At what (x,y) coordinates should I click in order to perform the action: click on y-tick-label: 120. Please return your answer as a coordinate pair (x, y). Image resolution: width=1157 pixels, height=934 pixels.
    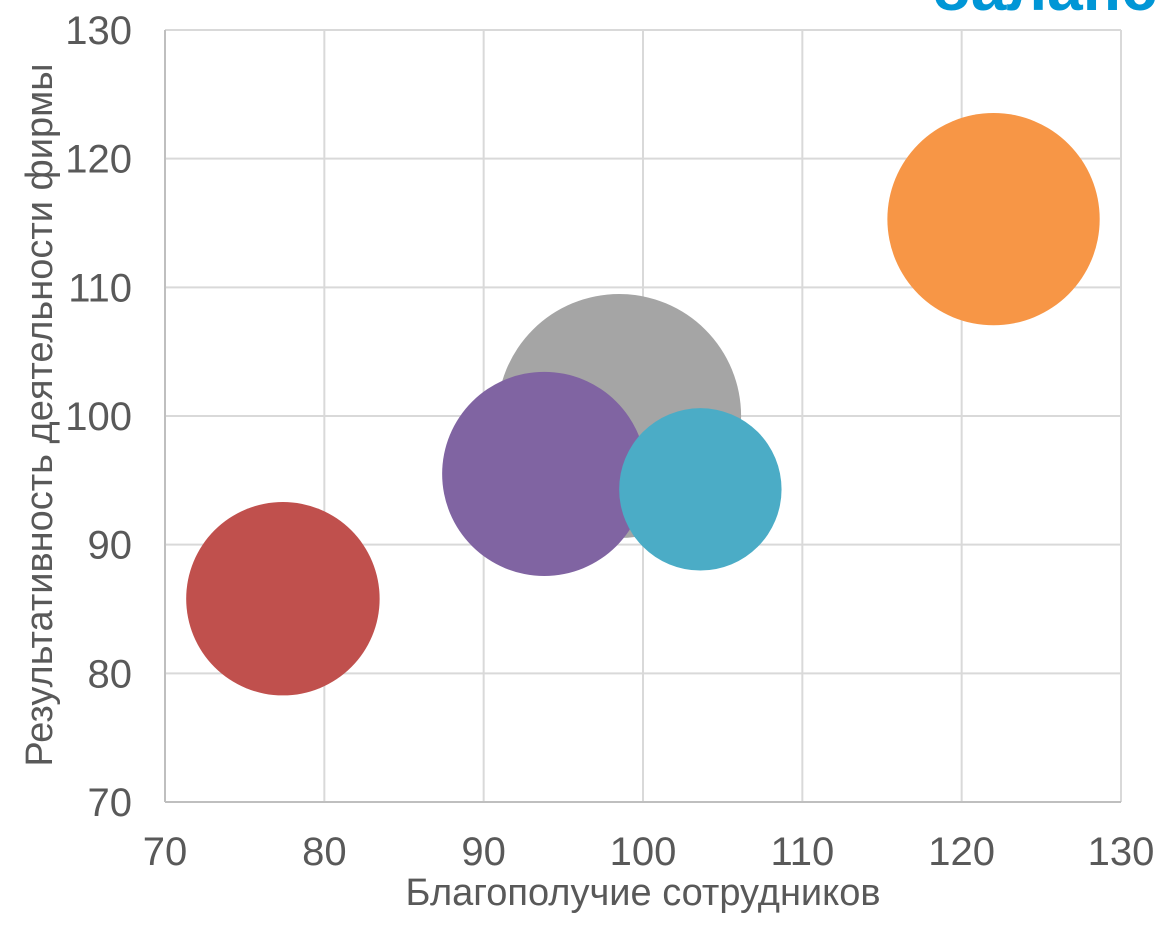
    Looking at the image, I should click on (98, 160).